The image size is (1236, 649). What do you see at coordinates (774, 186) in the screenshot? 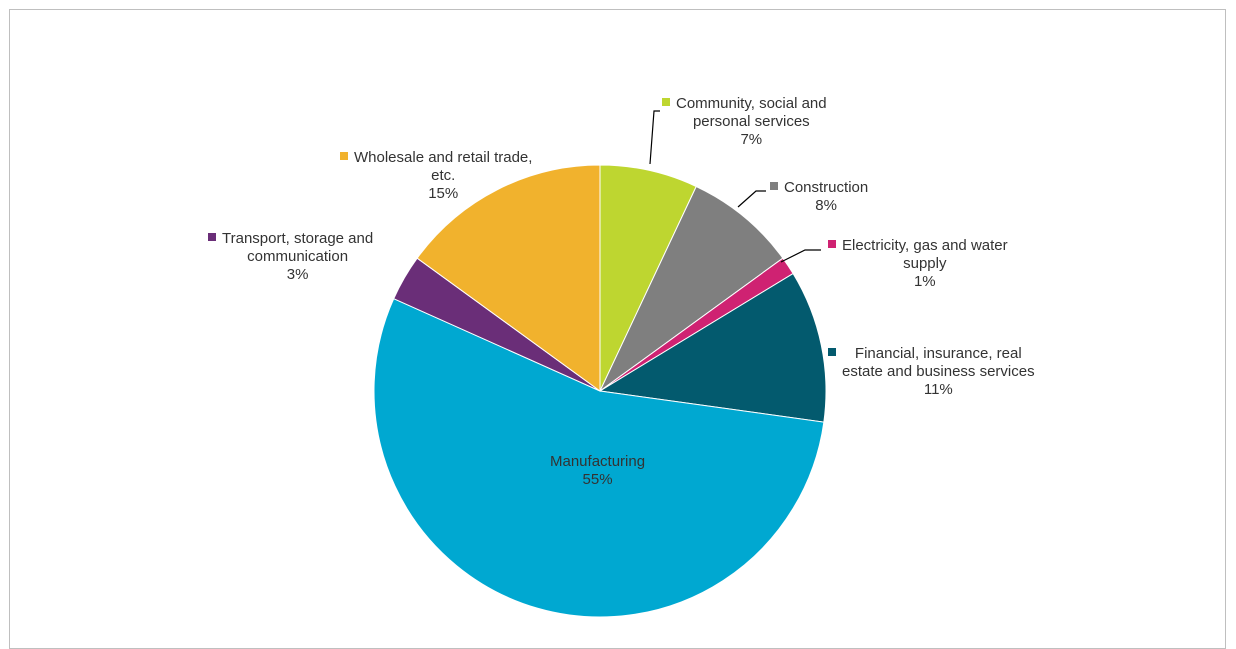
I see `legend-marker-construction` at bounding box center [774, 186].